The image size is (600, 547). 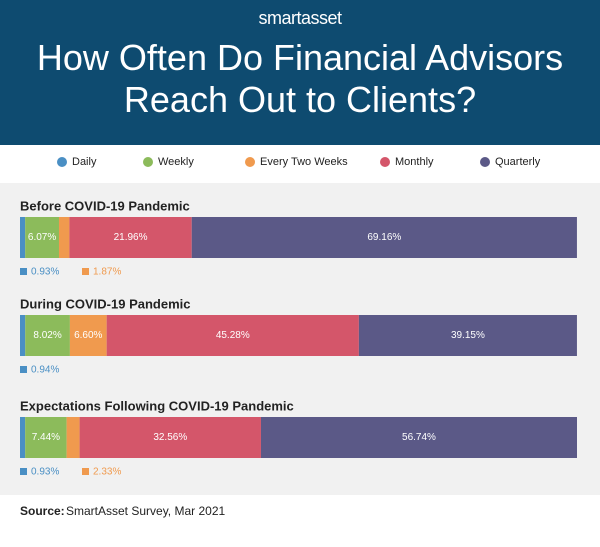 I want to click on category-label: Expectations Following COVID-19 Pandemic, so click(x=157, y=405).